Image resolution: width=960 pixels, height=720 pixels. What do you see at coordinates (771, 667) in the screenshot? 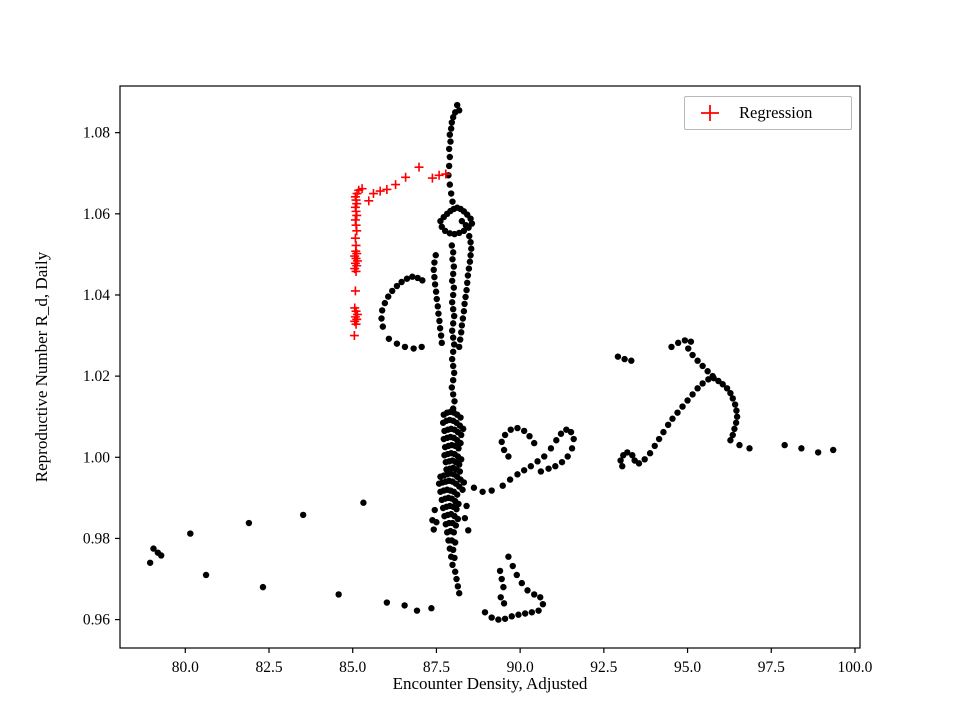
I see `x-tick-label: 97.5` at bounding box center [771, 667].